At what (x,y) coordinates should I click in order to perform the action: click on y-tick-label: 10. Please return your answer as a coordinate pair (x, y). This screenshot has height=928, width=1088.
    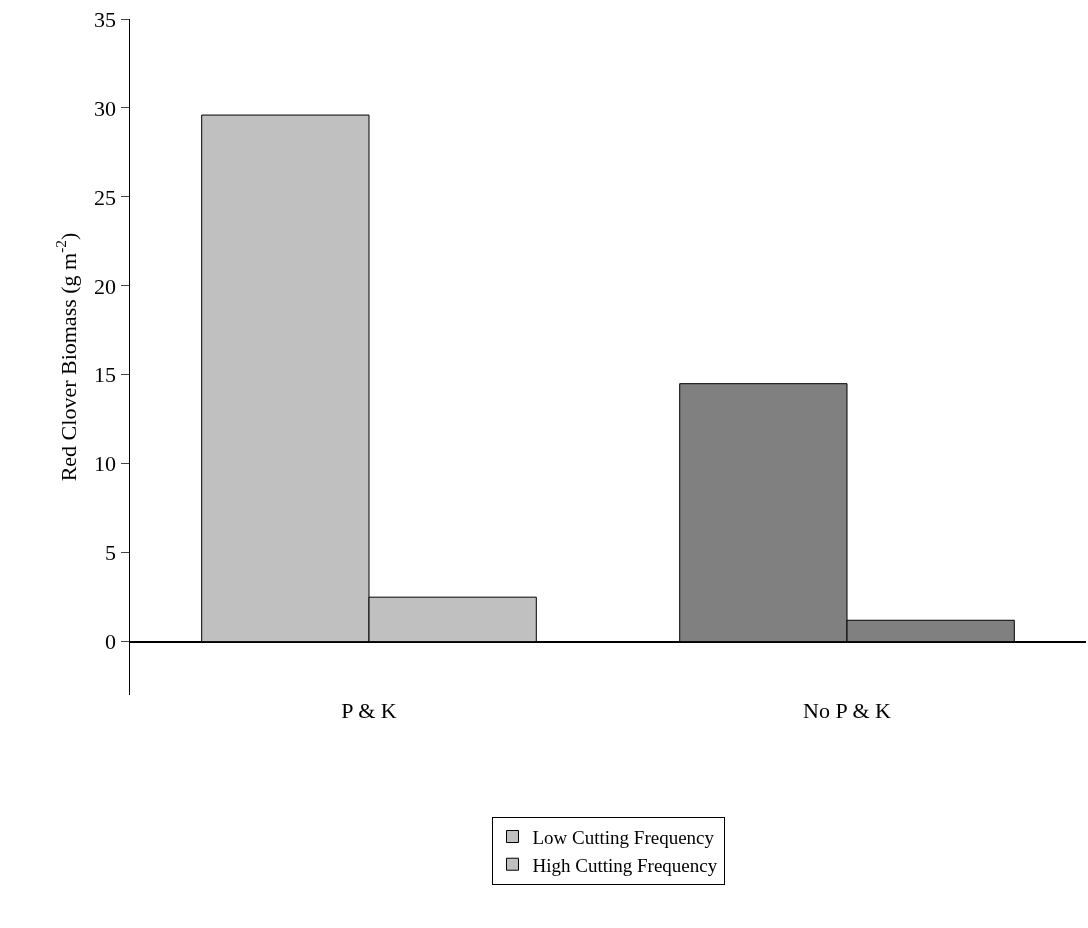
    Looking at the image, I should click on (105, 464).